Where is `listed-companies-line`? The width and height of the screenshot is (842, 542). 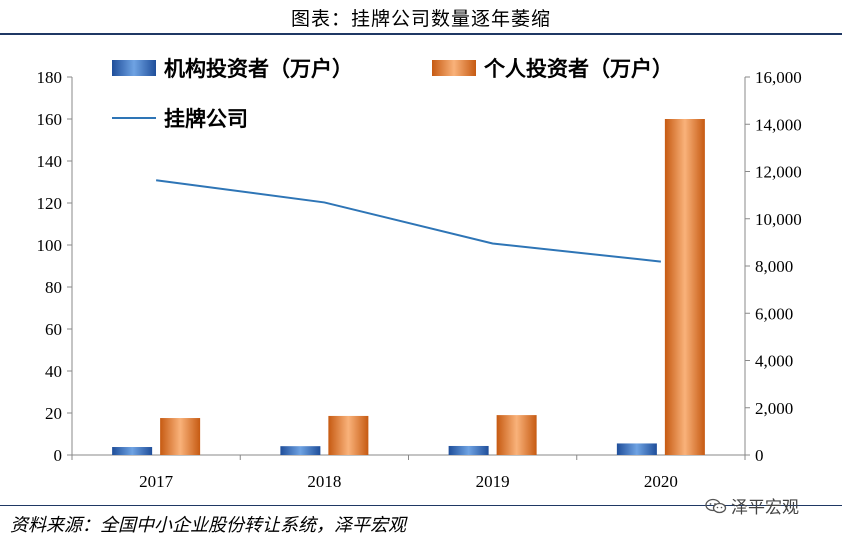 listed-companies-line is located at coordinates (408, 221).